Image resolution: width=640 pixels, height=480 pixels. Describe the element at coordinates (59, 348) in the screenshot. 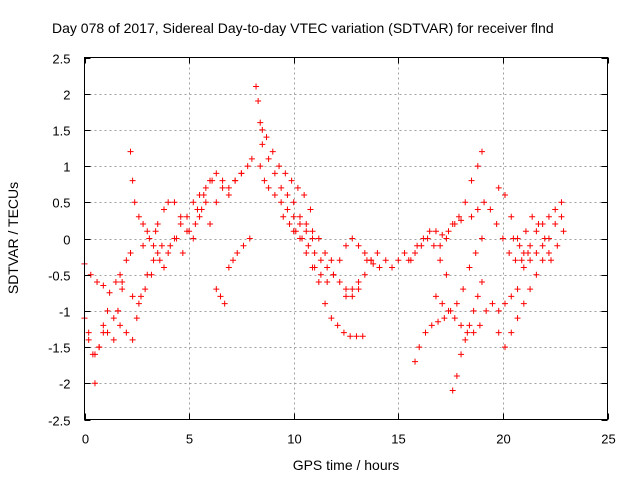

I see `y-tick-label: -1.5` at that location.